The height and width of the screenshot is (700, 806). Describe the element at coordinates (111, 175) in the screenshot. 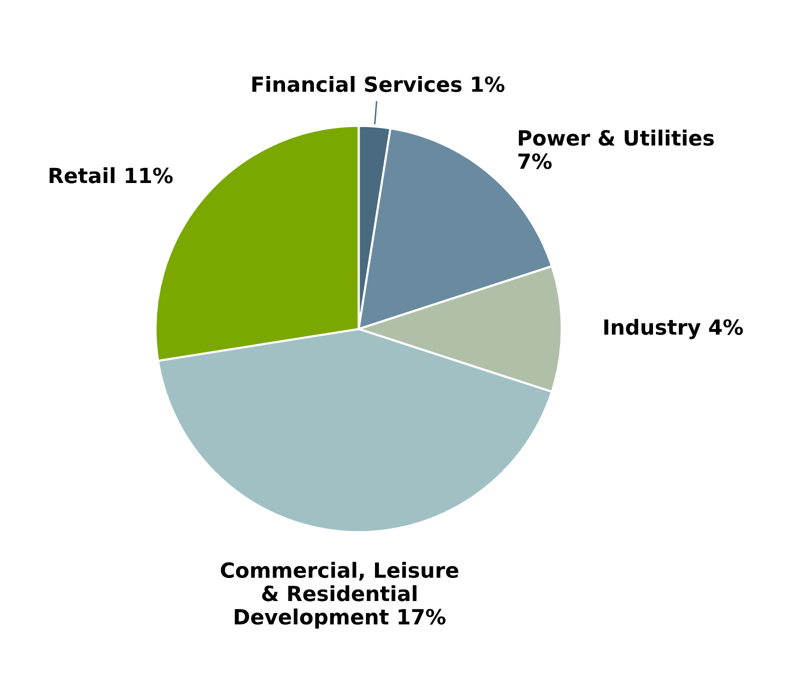

I see `slice-label: Retail 11%` at that location.